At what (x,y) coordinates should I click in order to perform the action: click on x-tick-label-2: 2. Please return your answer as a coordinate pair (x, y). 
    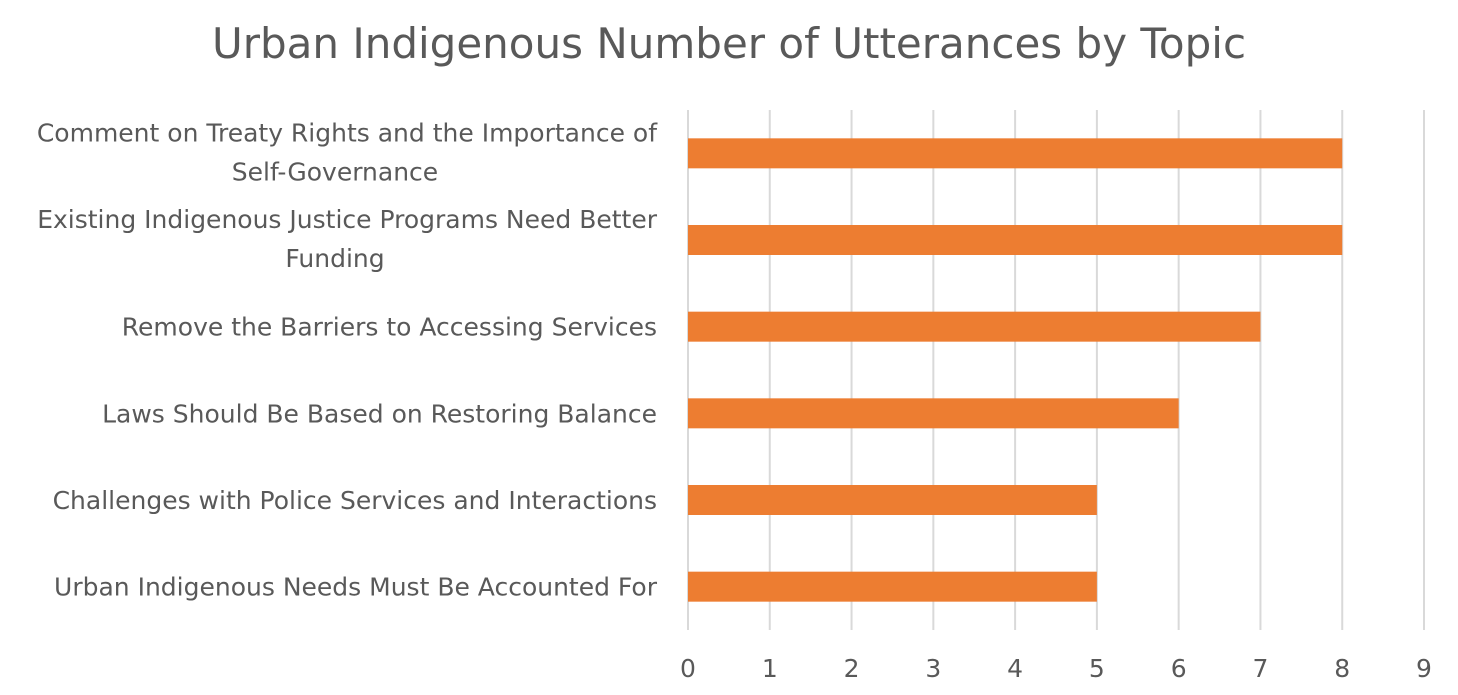
    Looking at the image, I should click on (852, 668).